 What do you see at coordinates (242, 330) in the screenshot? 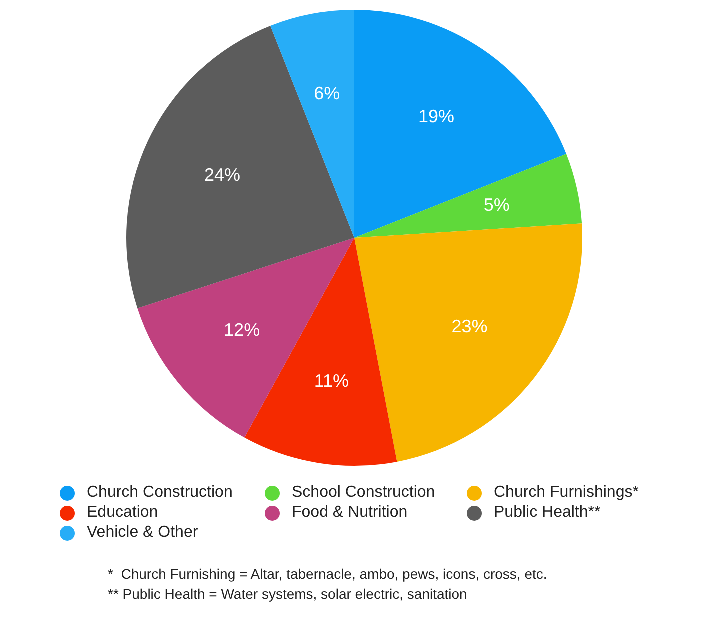
I see `data-label: 12%` at bounding box center [242, 330].